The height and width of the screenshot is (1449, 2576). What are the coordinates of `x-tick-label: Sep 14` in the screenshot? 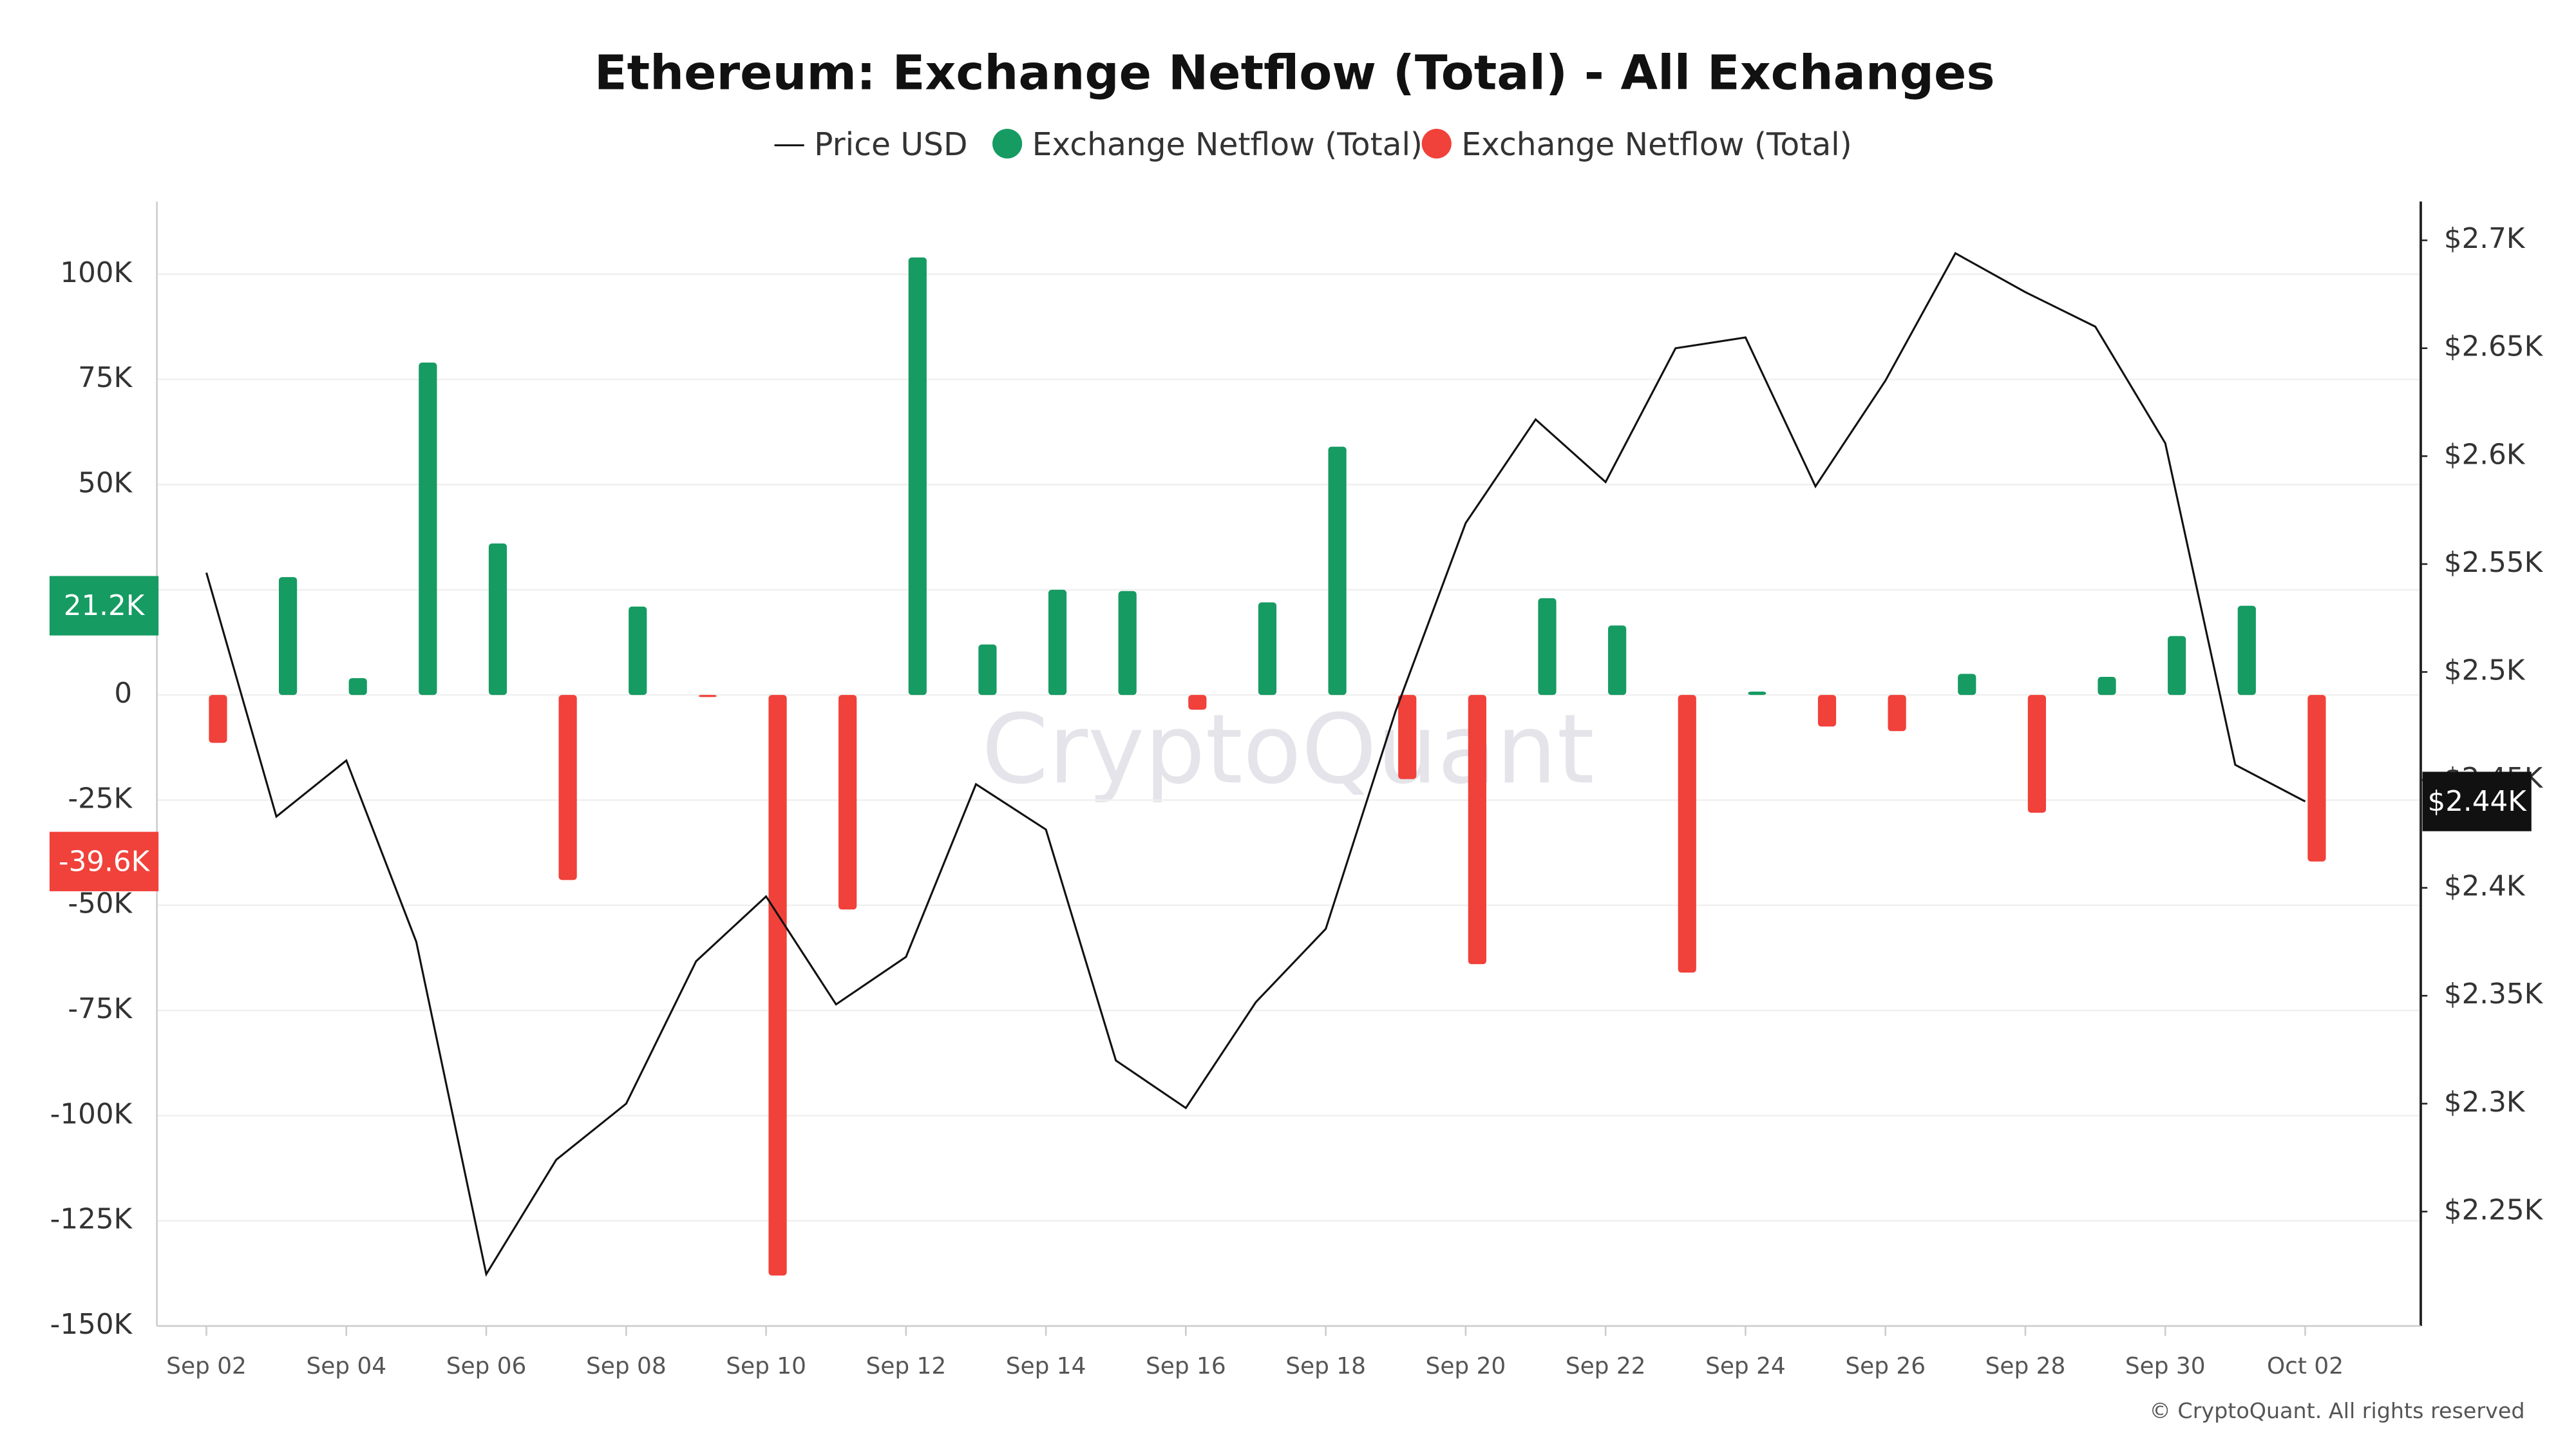 It's located at (1046, 1366).